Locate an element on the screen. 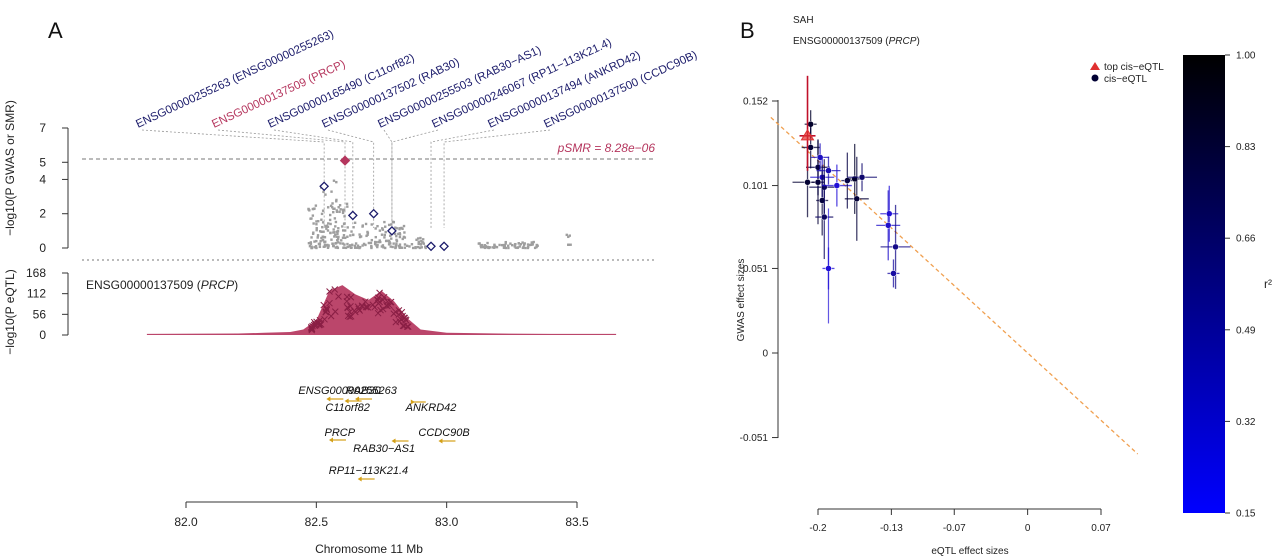 This screenshot has height=558, width=1280. probe-connectors is located at coordinates (346, 178).